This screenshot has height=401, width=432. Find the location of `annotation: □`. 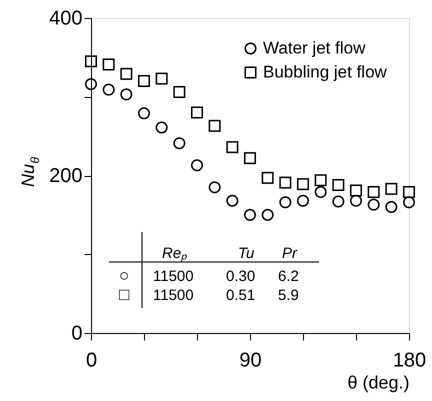

annotation: □ is located at coordinates (124, 294).